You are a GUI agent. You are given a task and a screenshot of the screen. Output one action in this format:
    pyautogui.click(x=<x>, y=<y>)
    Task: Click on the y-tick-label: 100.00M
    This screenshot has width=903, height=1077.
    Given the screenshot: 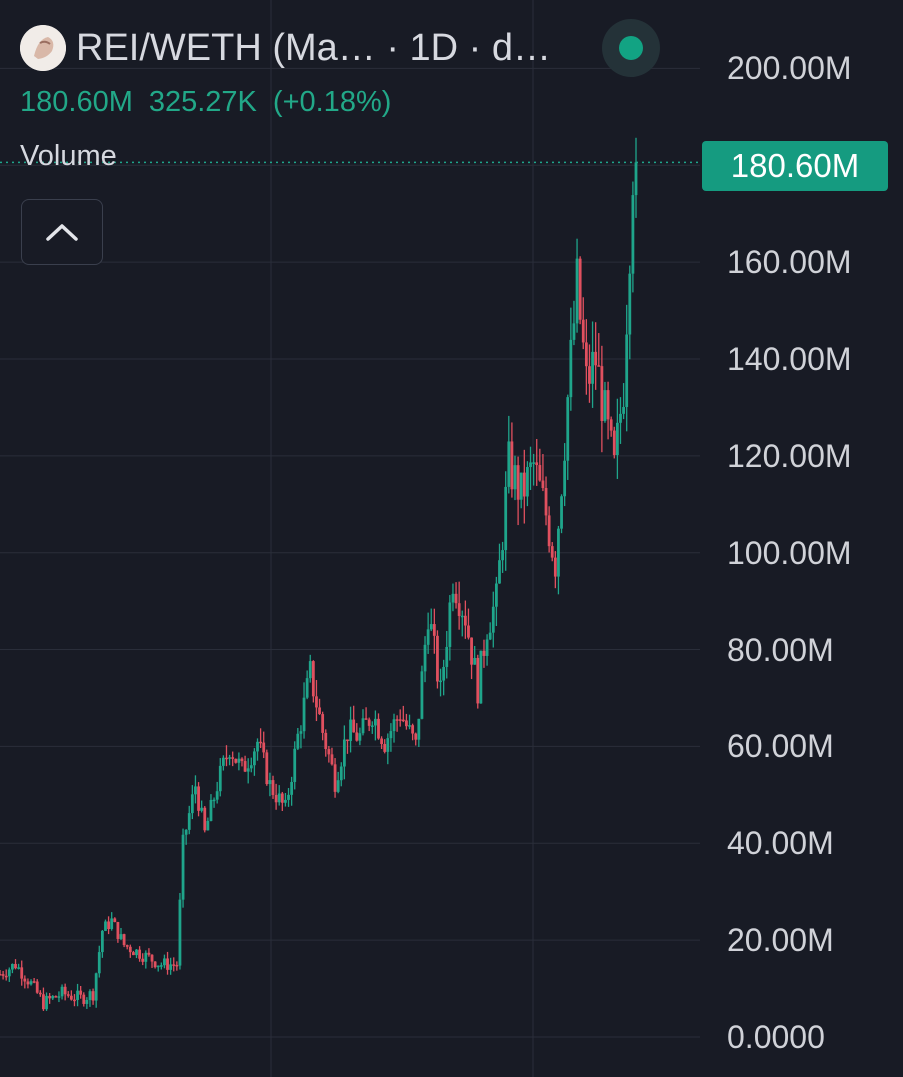 What is the action you would take?
    pyautogui.click(x=789, y=552)
    